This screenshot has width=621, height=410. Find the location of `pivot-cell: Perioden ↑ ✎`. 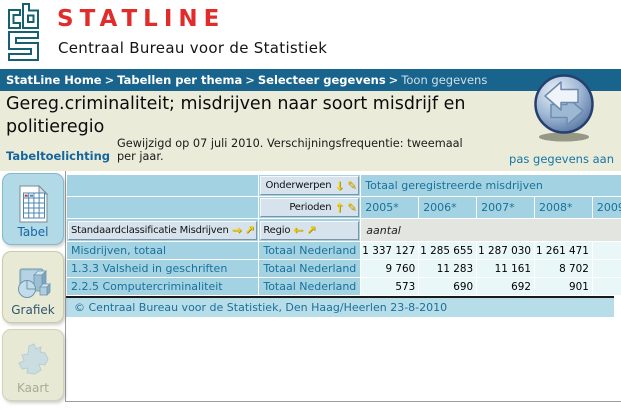

pivot-cell: Perioden ↑ ✎ is located at coordinates (310, 207).